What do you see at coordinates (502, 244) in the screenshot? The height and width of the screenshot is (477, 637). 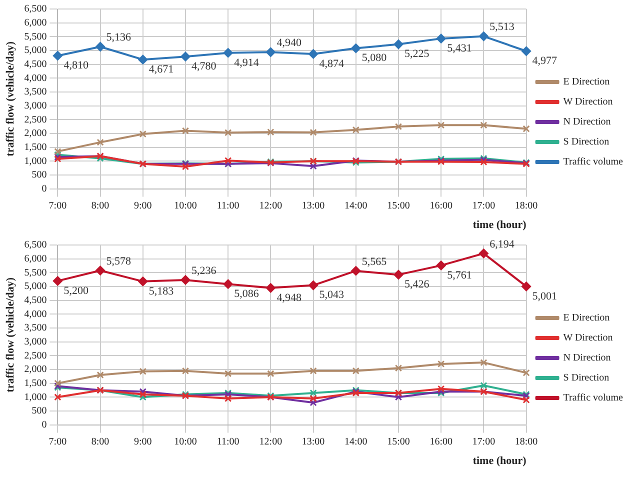 I see `data-label: 6,194` at bounding box center [502, 244].